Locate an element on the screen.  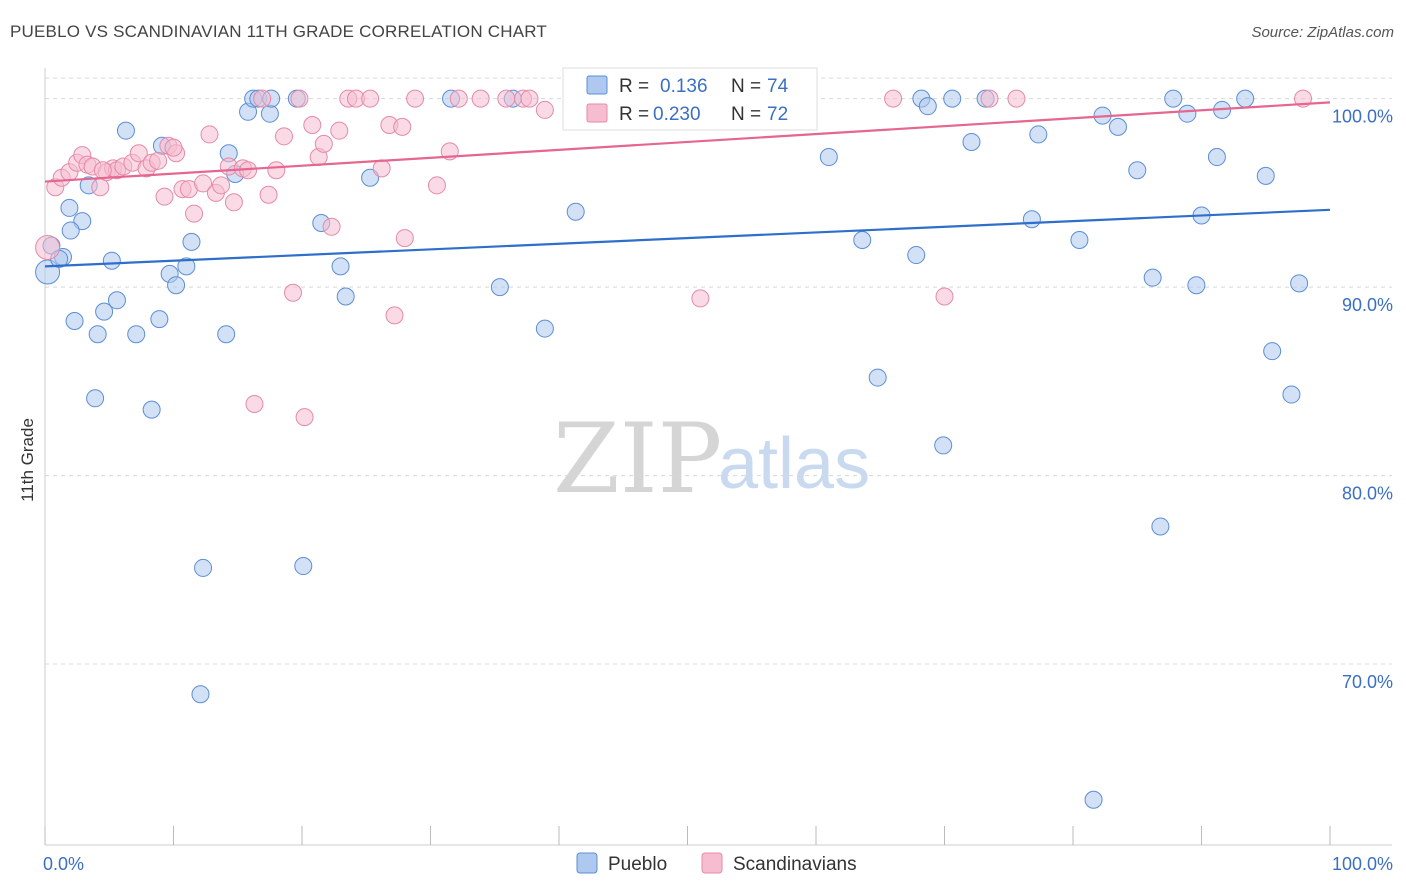
y-tick-label: 100.0% is located at coordinates (1362, 117).